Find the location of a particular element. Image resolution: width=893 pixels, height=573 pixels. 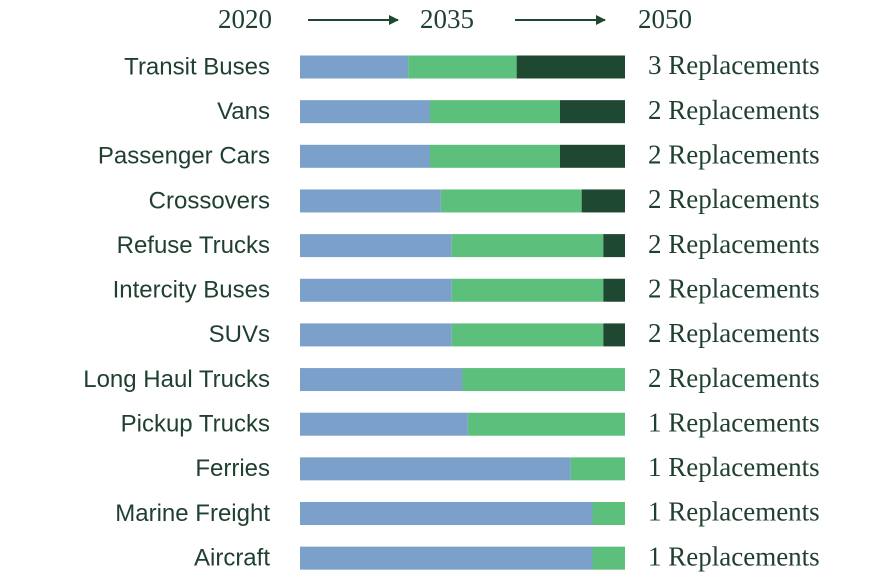

category-label: Crossovers is located at coordinates (209, 200).